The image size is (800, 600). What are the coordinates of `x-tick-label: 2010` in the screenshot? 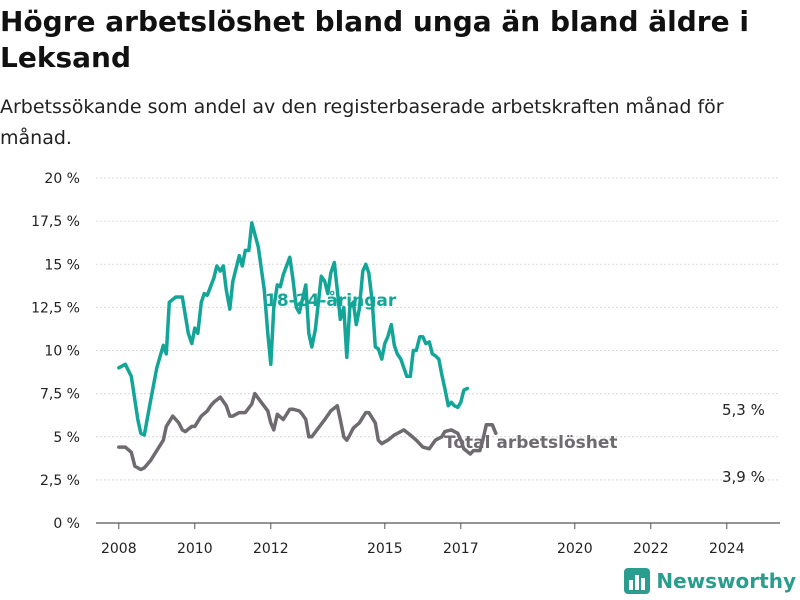 It's located at (195, 549).